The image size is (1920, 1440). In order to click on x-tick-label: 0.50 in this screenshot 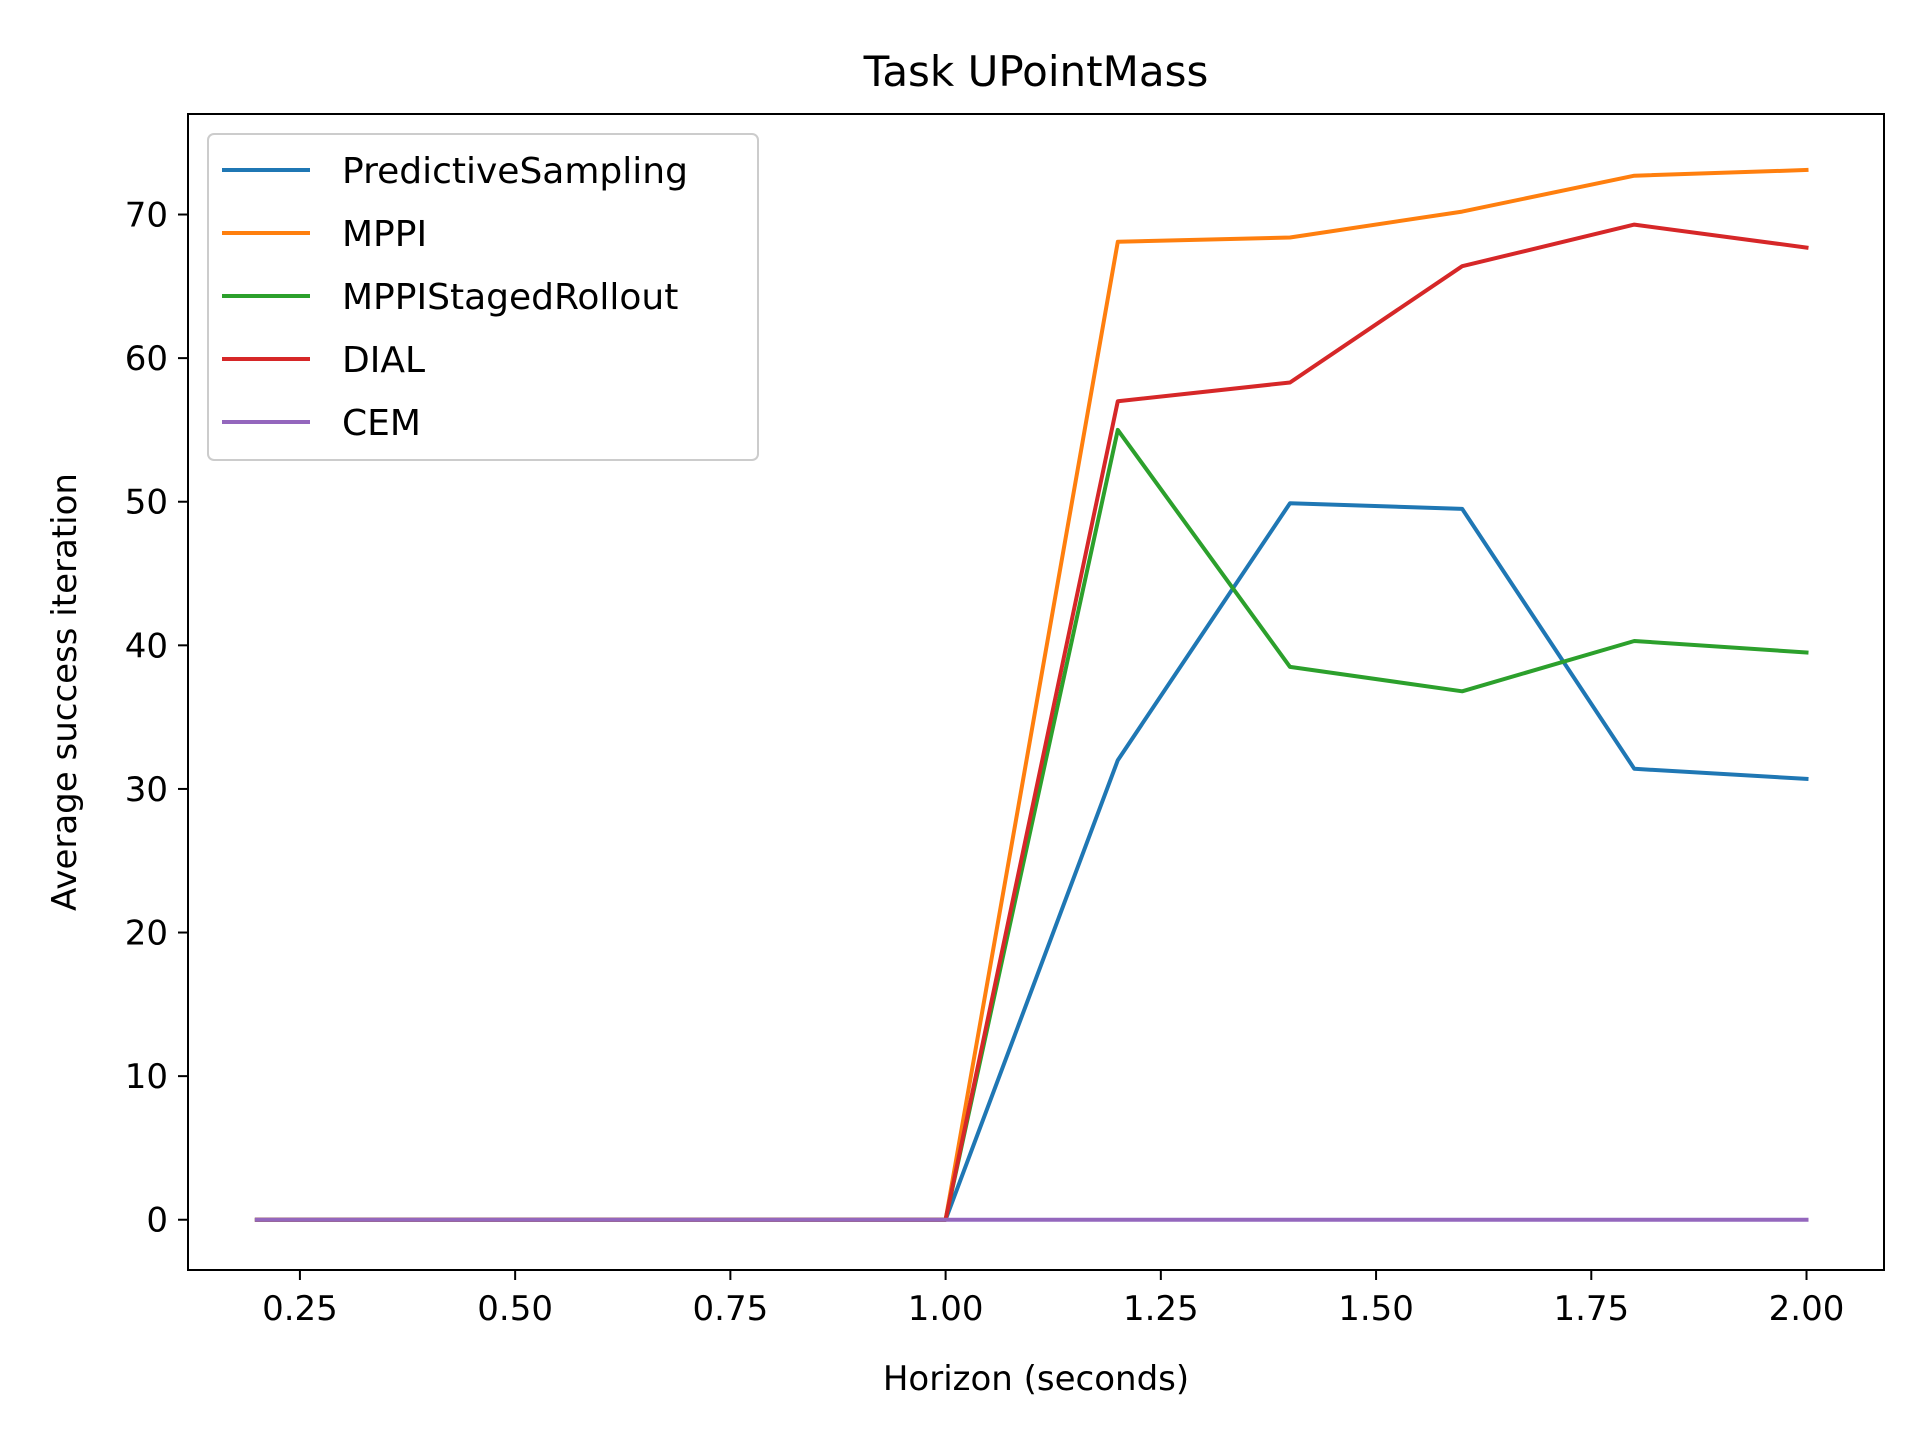, I will do `click(515, 1309)`.